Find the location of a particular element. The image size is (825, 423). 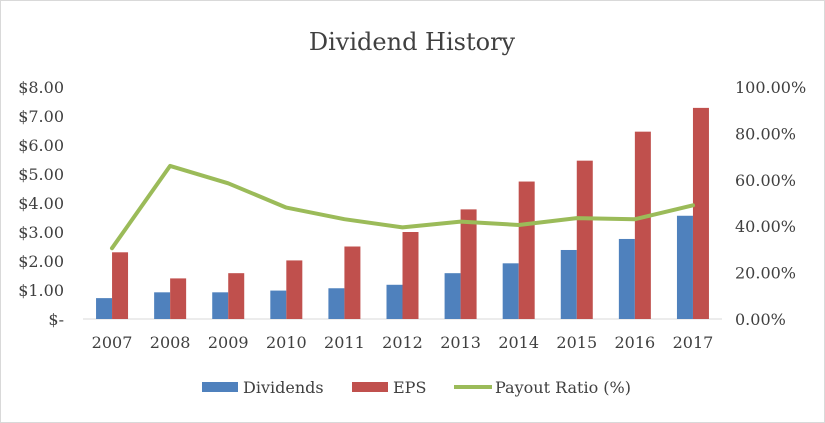

right-tick-label: 20.00% is located at coordinates (765, 273).